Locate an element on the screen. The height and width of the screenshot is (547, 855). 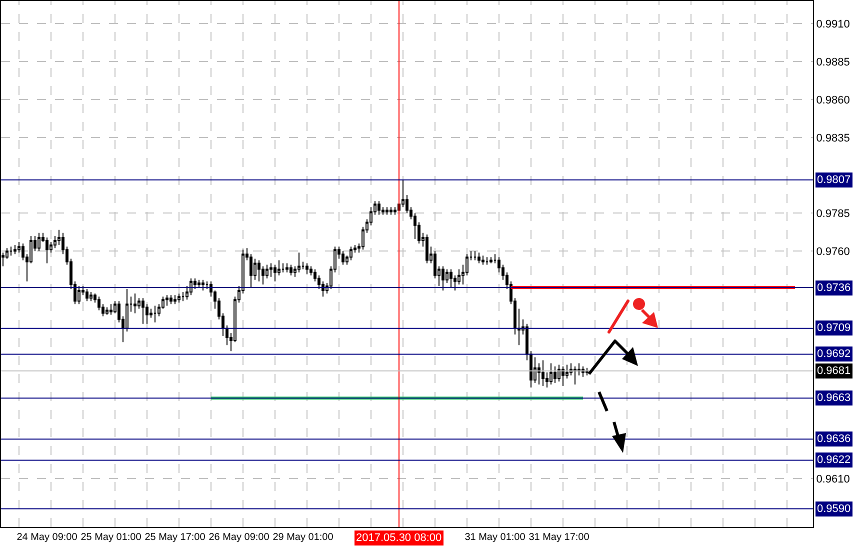
y-tick-label: 0.9835 is located at coordinates (833, 138).